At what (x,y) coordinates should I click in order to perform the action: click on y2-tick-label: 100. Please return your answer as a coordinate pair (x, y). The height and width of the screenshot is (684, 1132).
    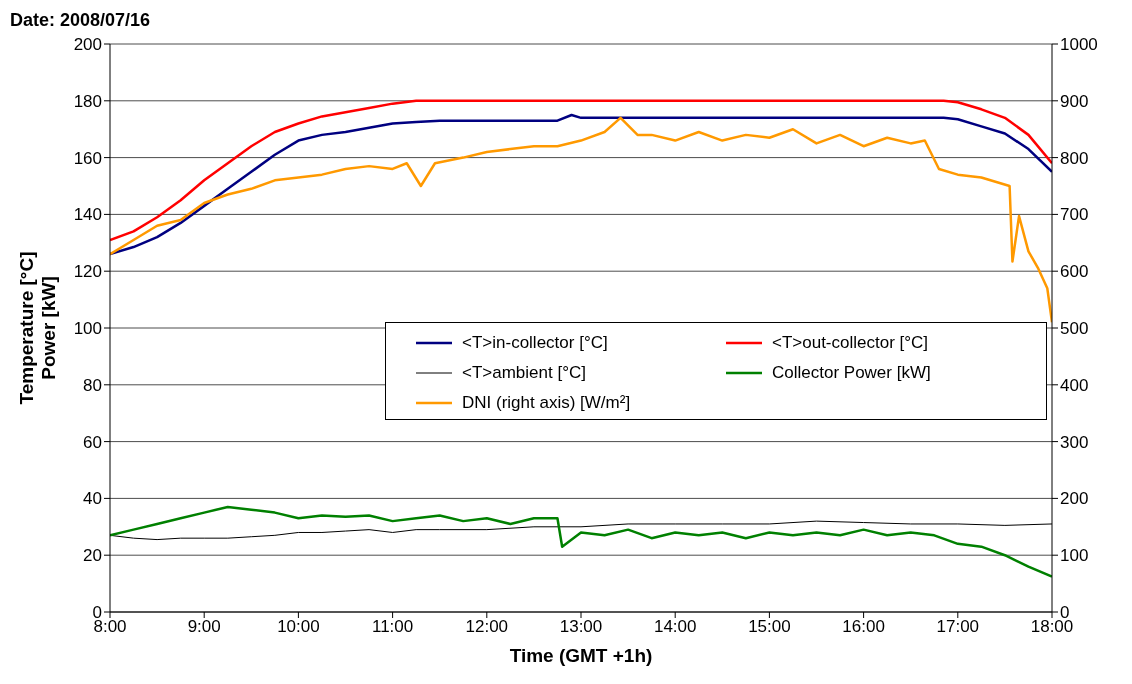
    Looking at the image, I should click on (1074, 556).